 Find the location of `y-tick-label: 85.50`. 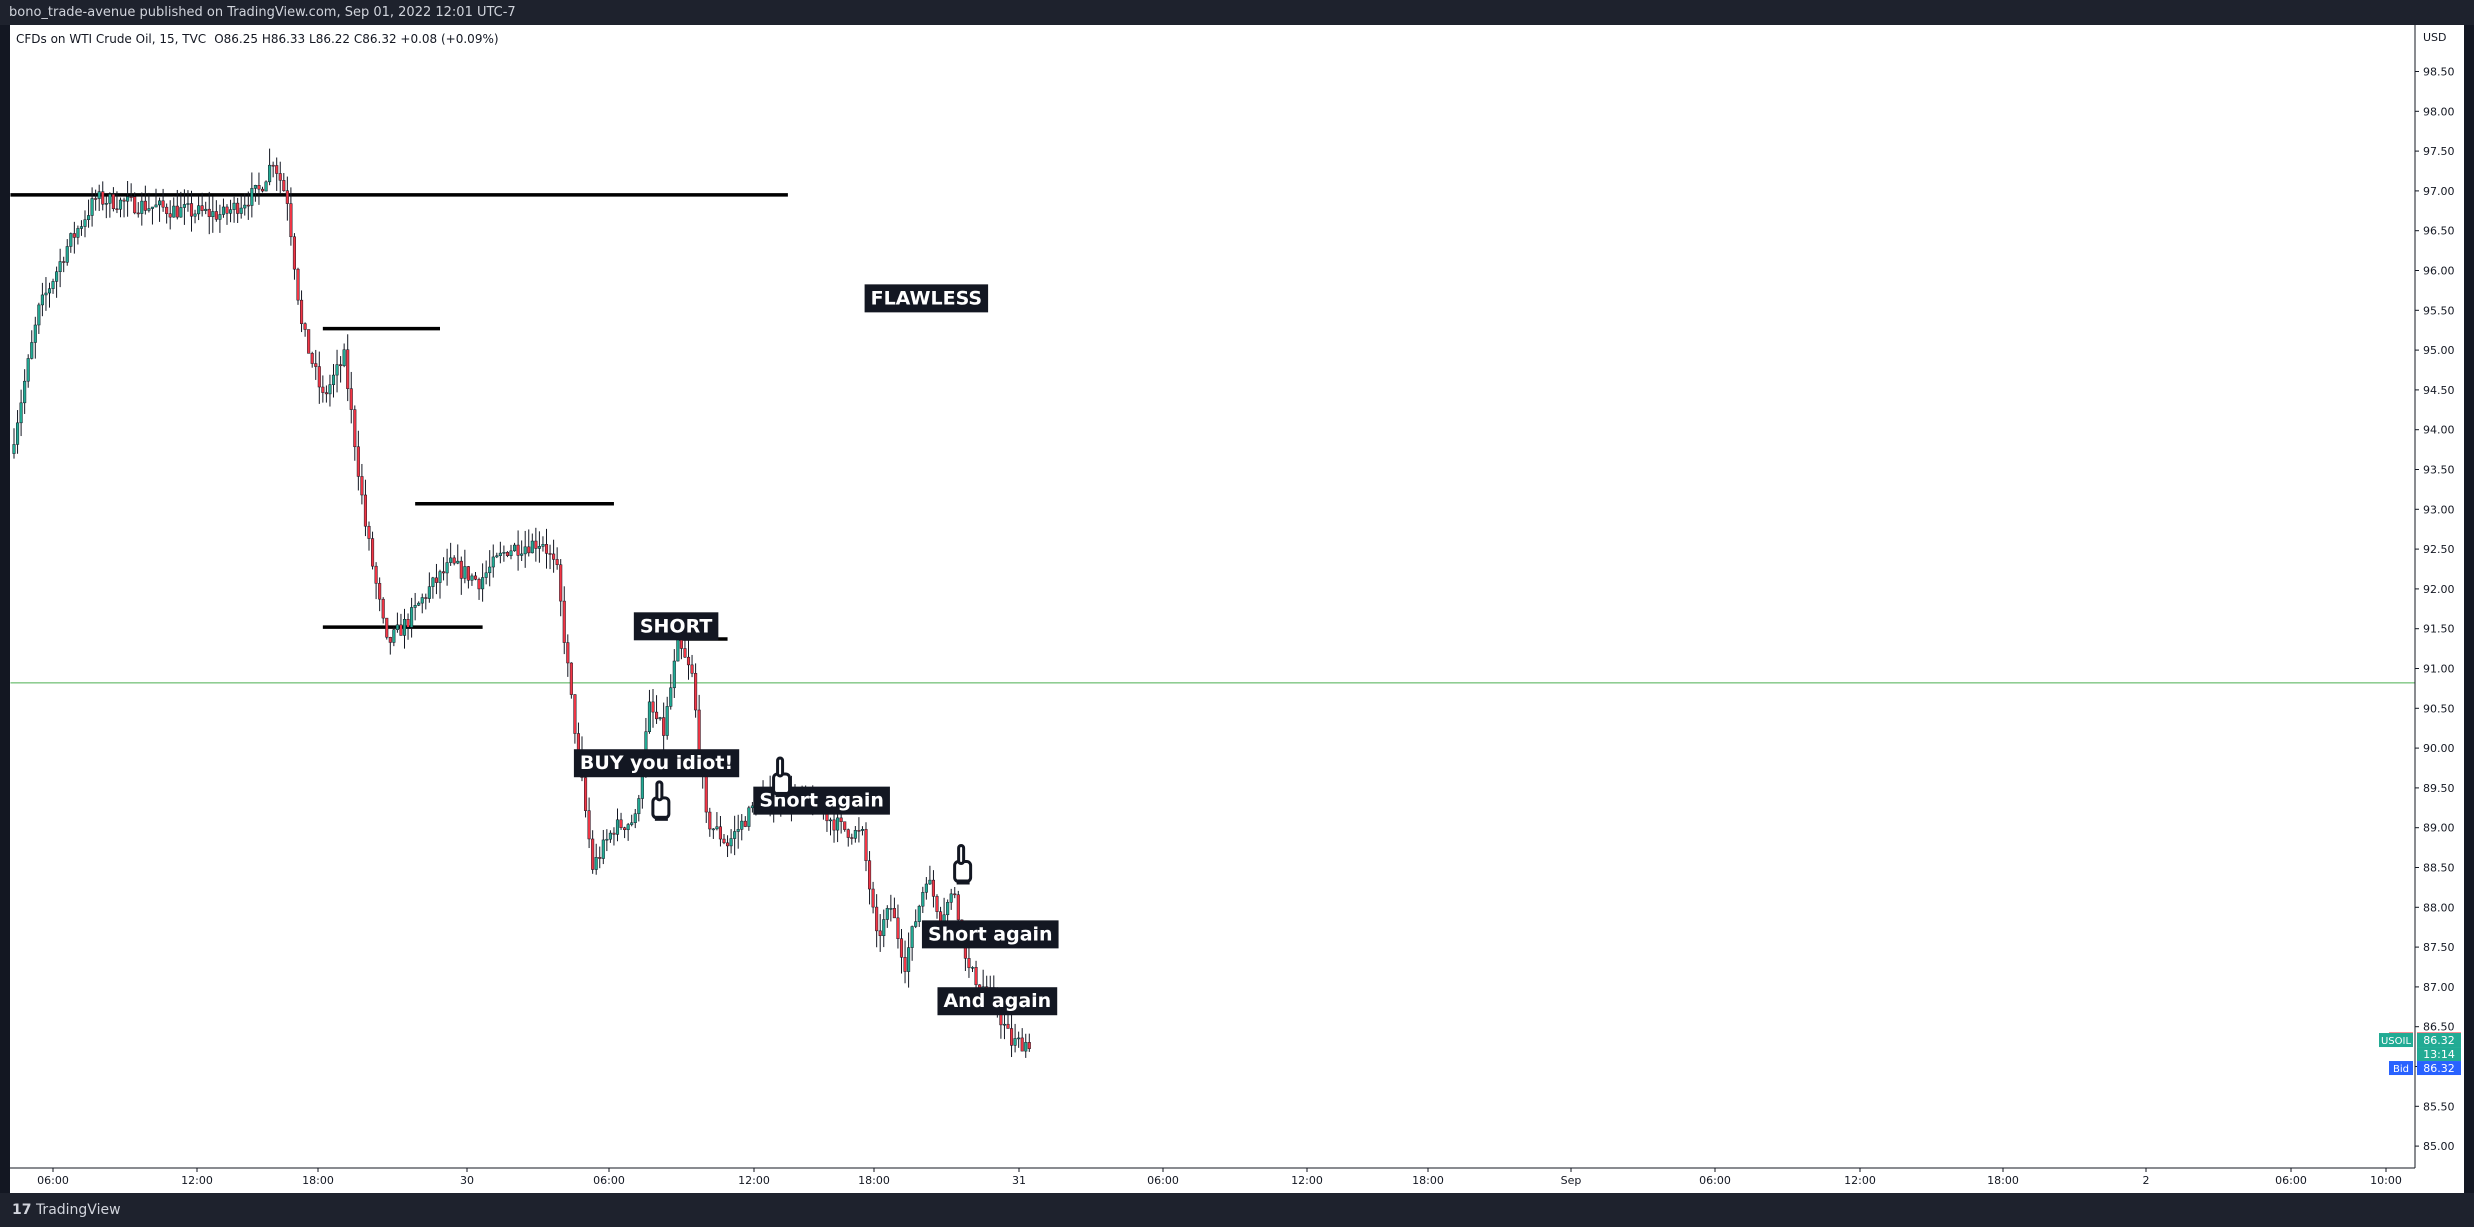

y-tick-label: 85.50 is located at coordinates (2439, 1106).